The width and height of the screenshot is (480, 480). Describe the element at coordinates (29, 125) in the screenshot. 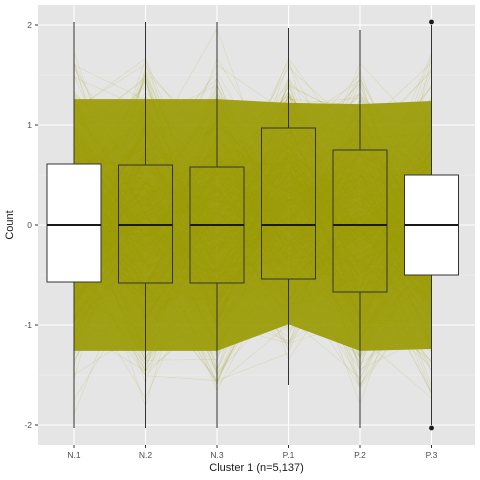

I see `y-tick-label: 1` at that location.